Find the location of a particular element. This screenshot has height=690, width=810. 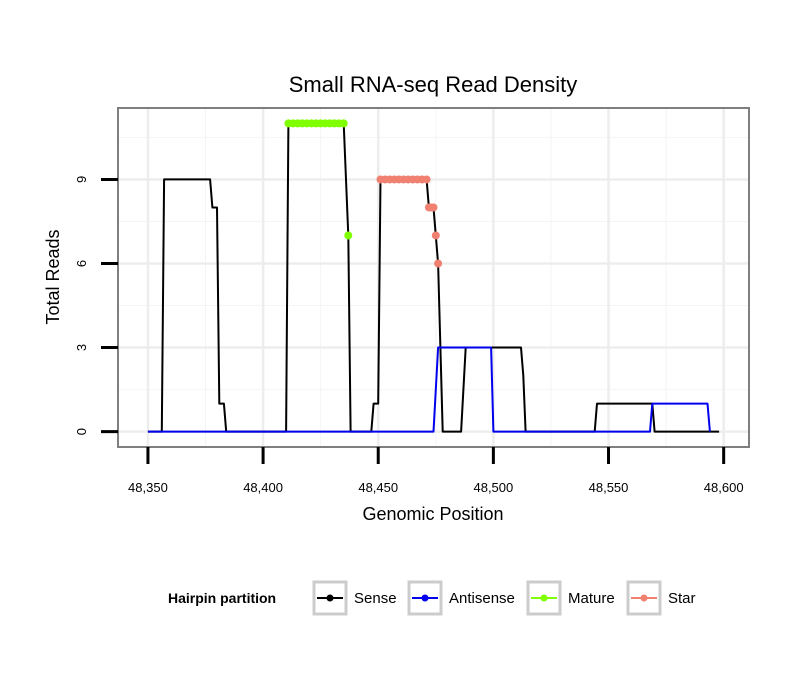

x-tick-label: 48,500 is located at coordinates (493, 487).